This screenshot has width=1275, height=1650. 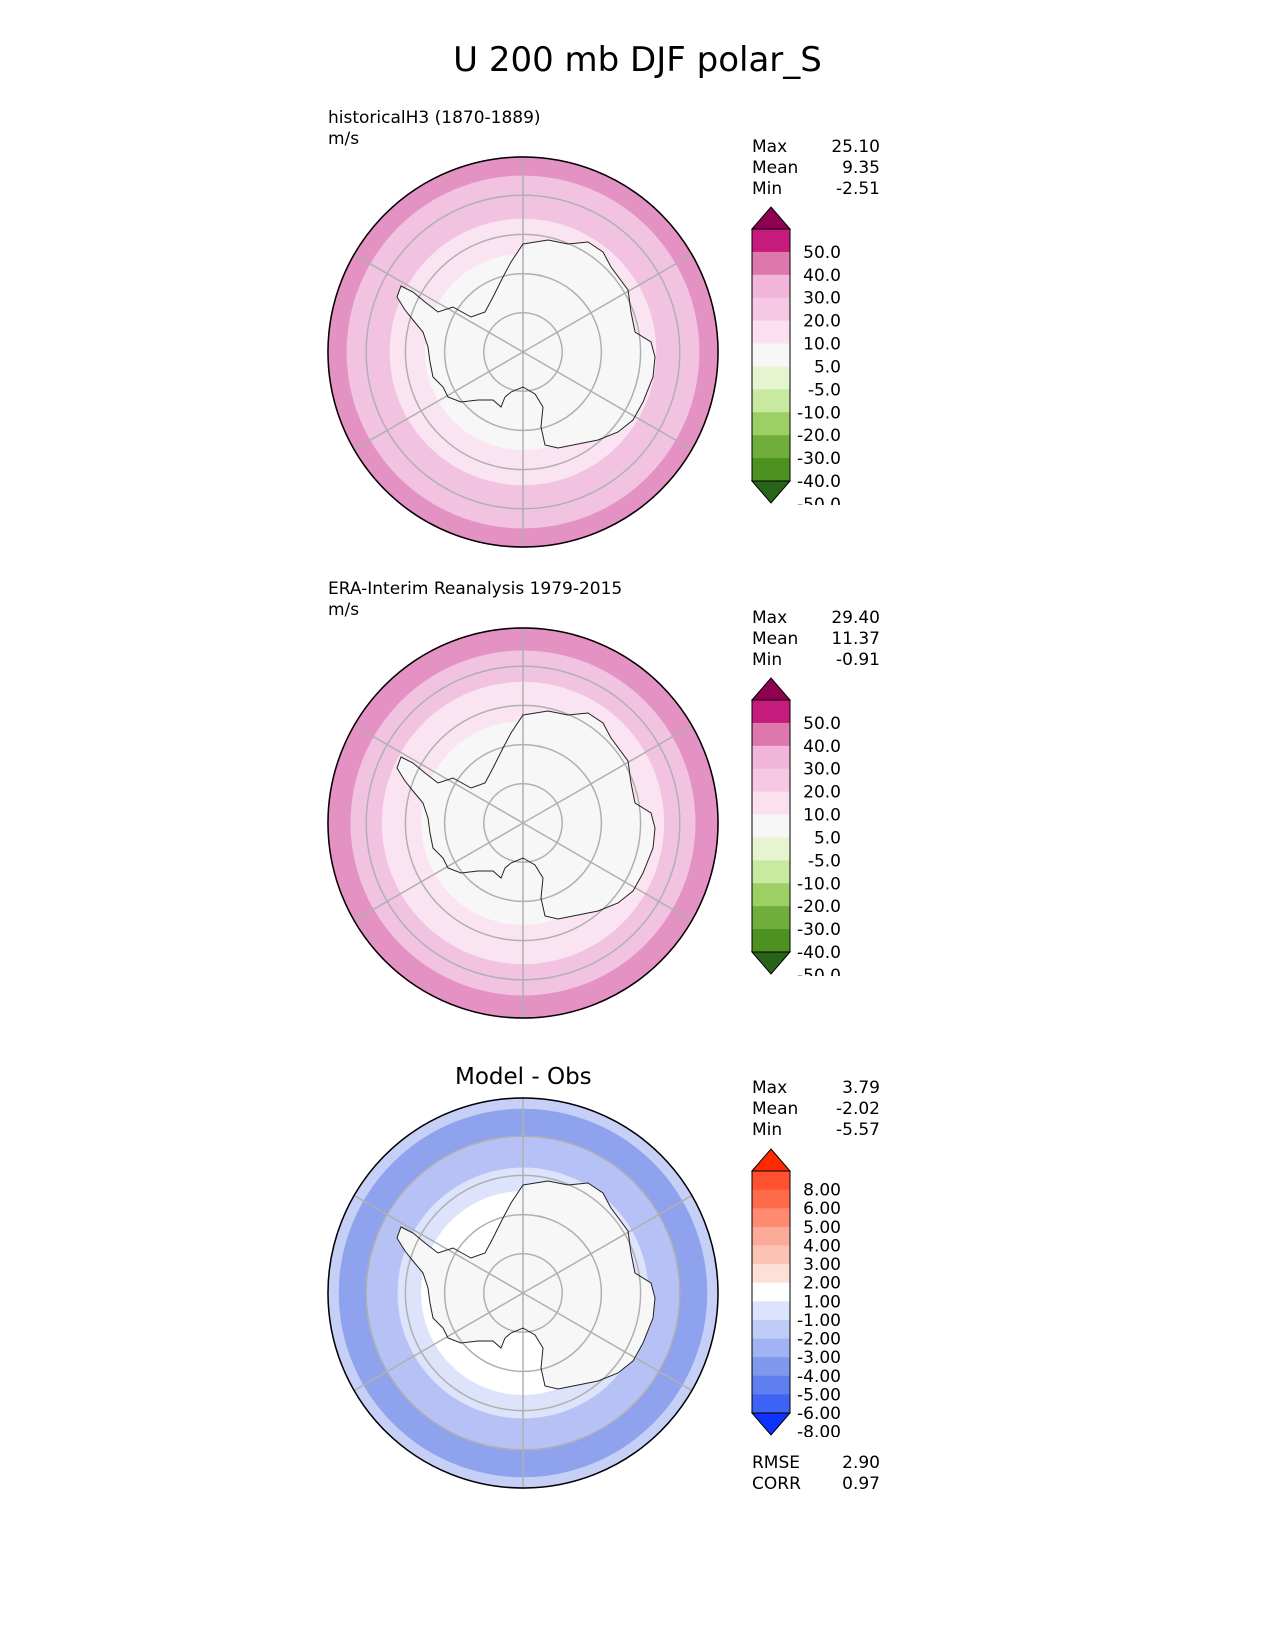 I want to click on antarctica-coastline, so click(x=526, y=344).